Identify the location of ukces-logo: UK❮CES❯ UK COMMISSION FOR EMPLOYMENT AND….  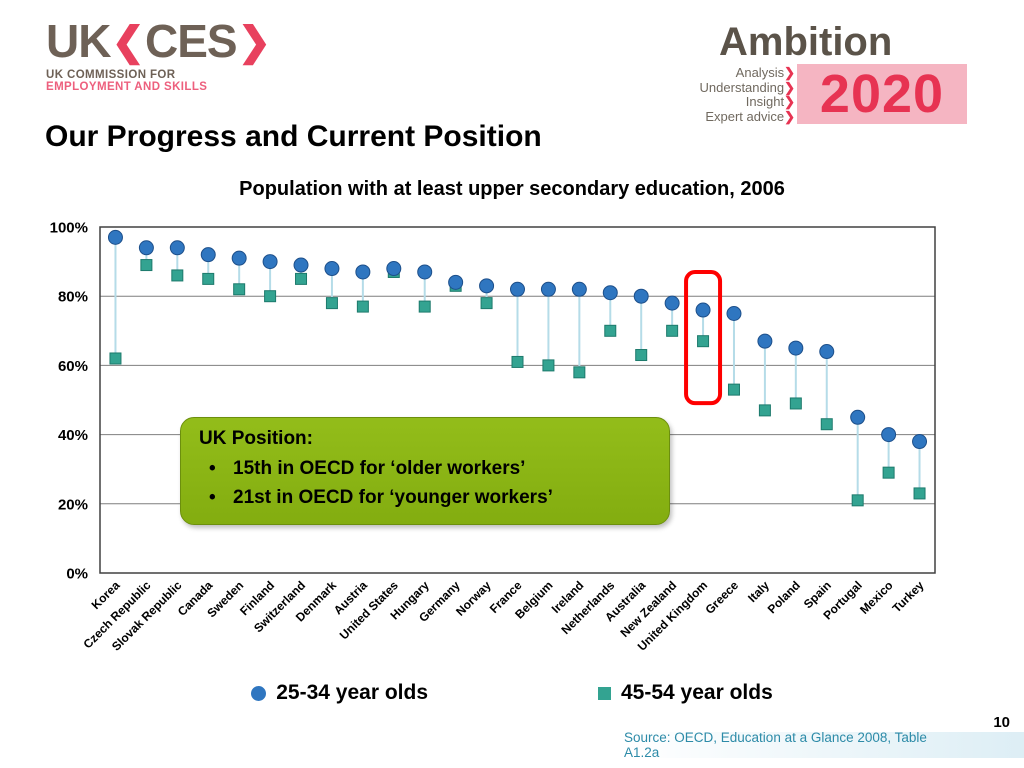
(158, 55).